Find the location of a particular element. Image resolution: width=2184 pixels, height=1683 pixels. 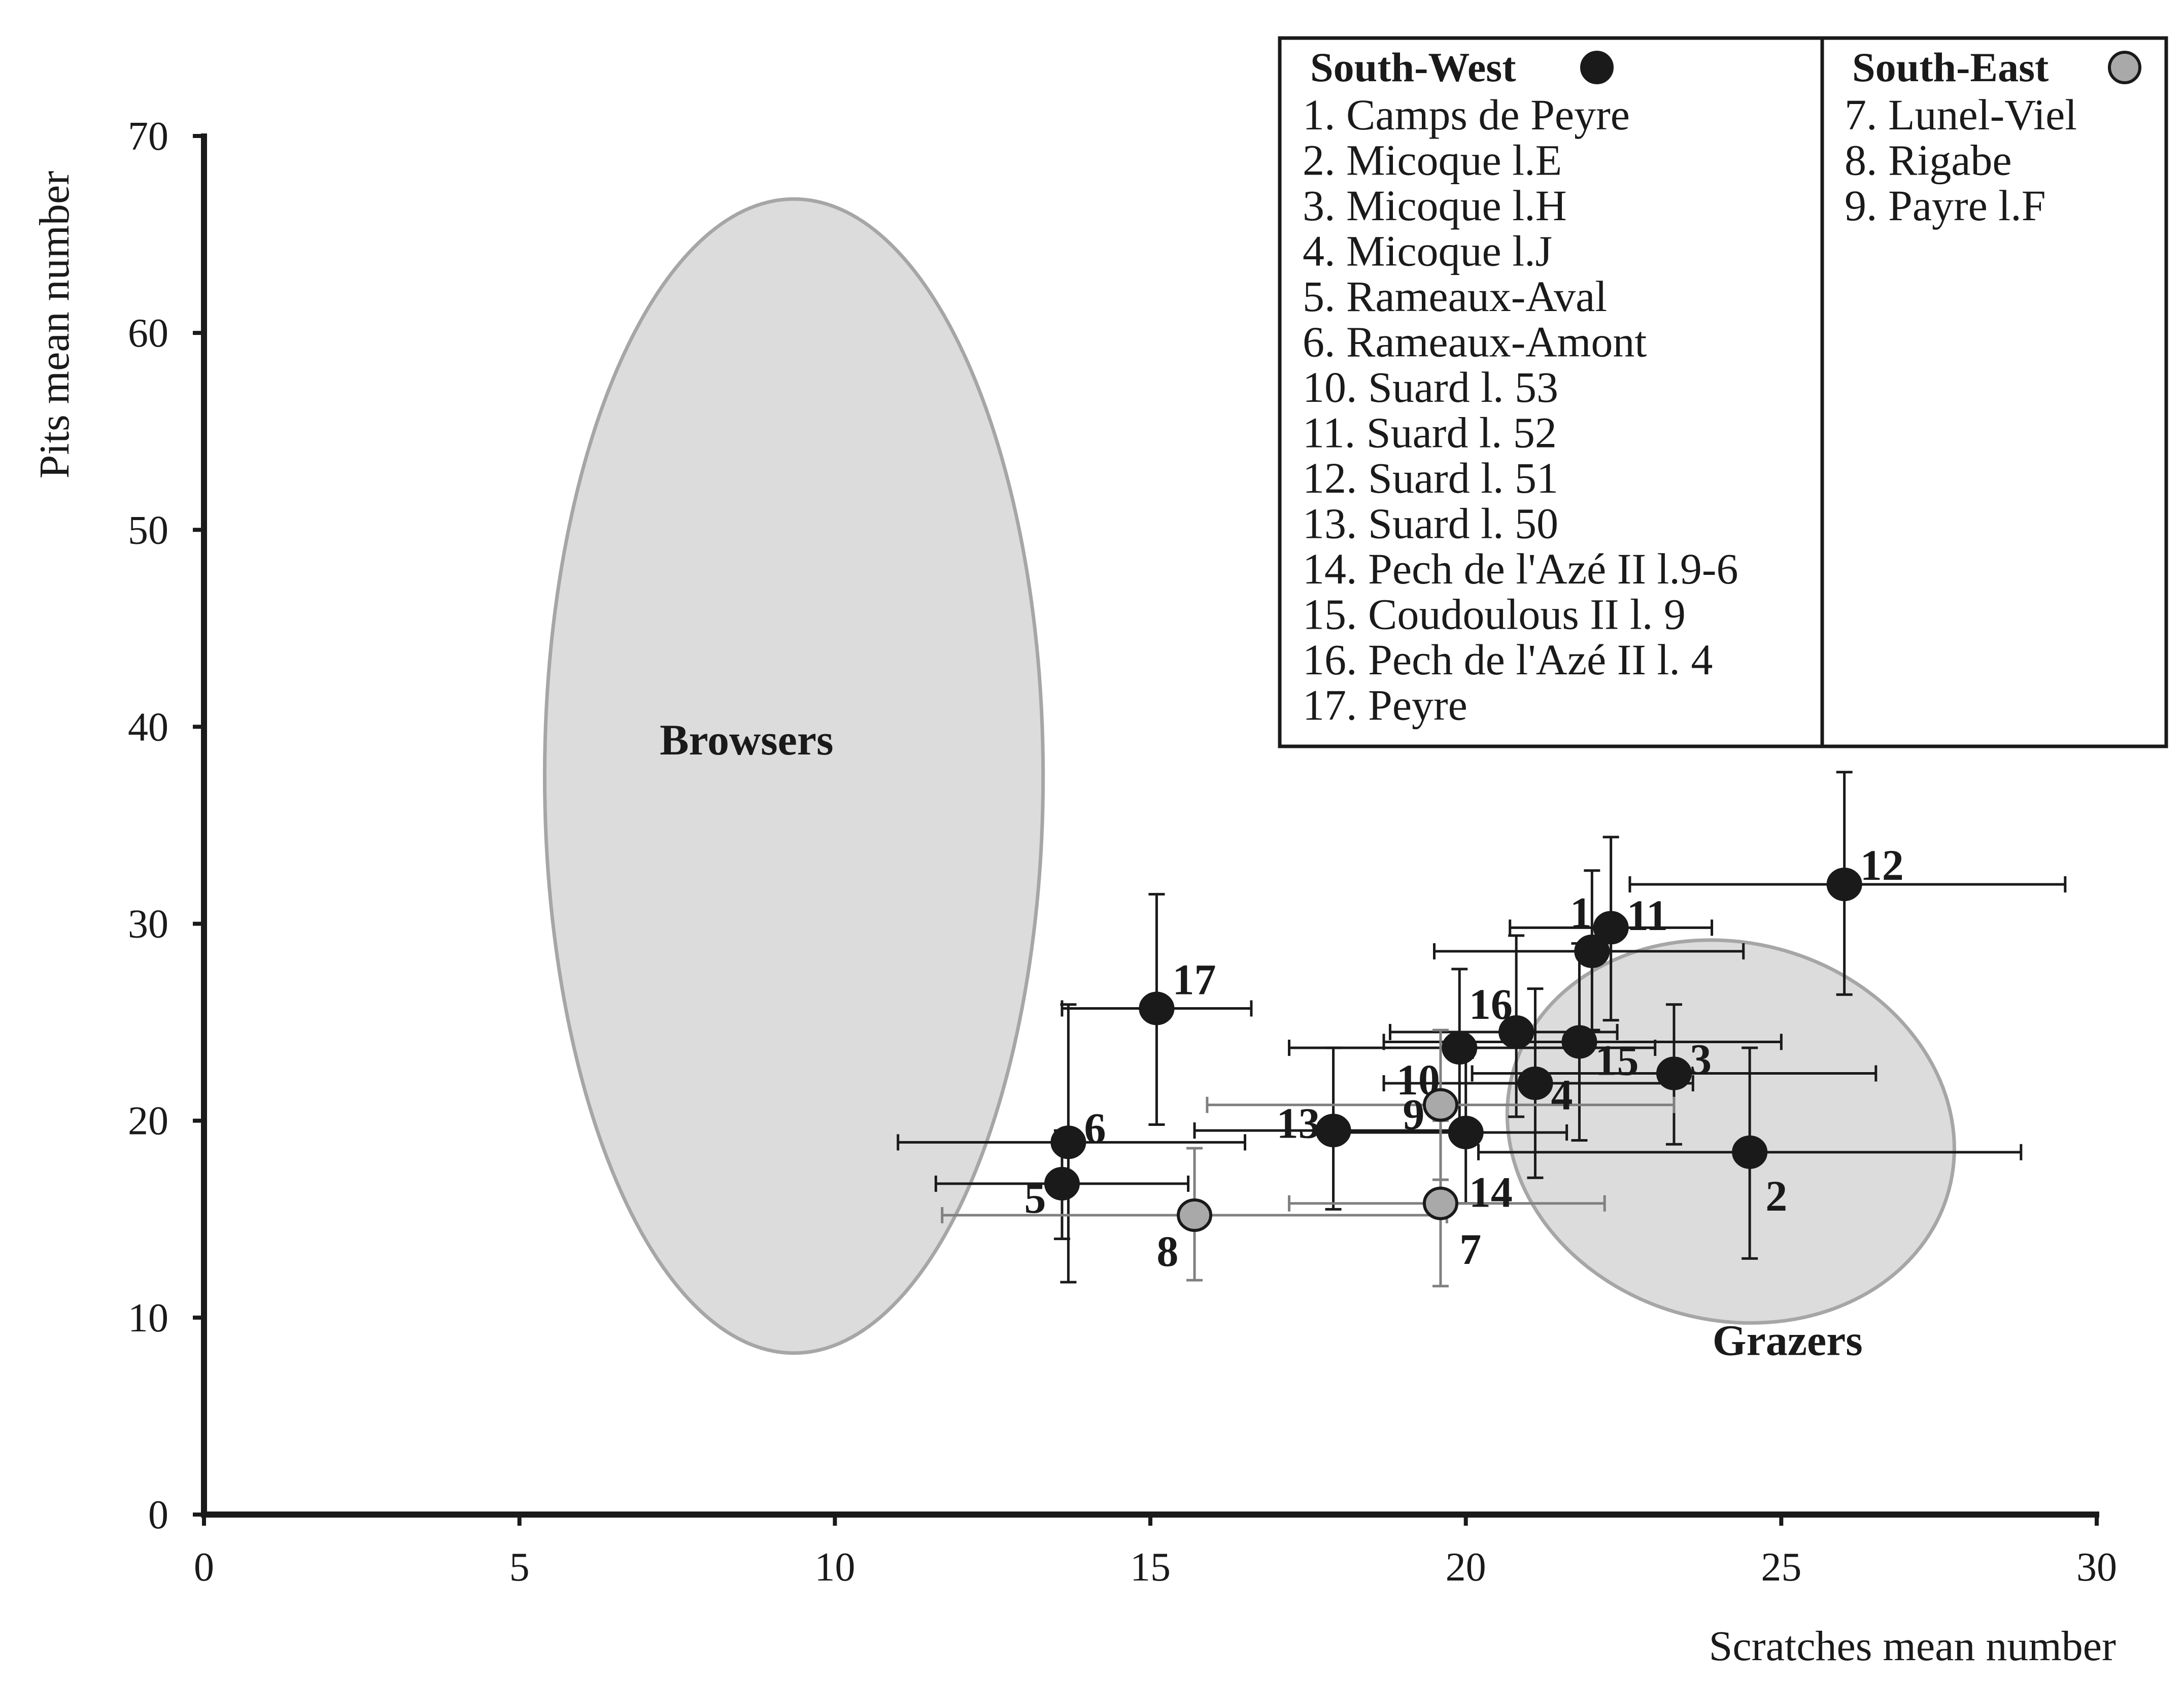

legend-entry: 8. Rigabe is located at coordinates (1929, 160).